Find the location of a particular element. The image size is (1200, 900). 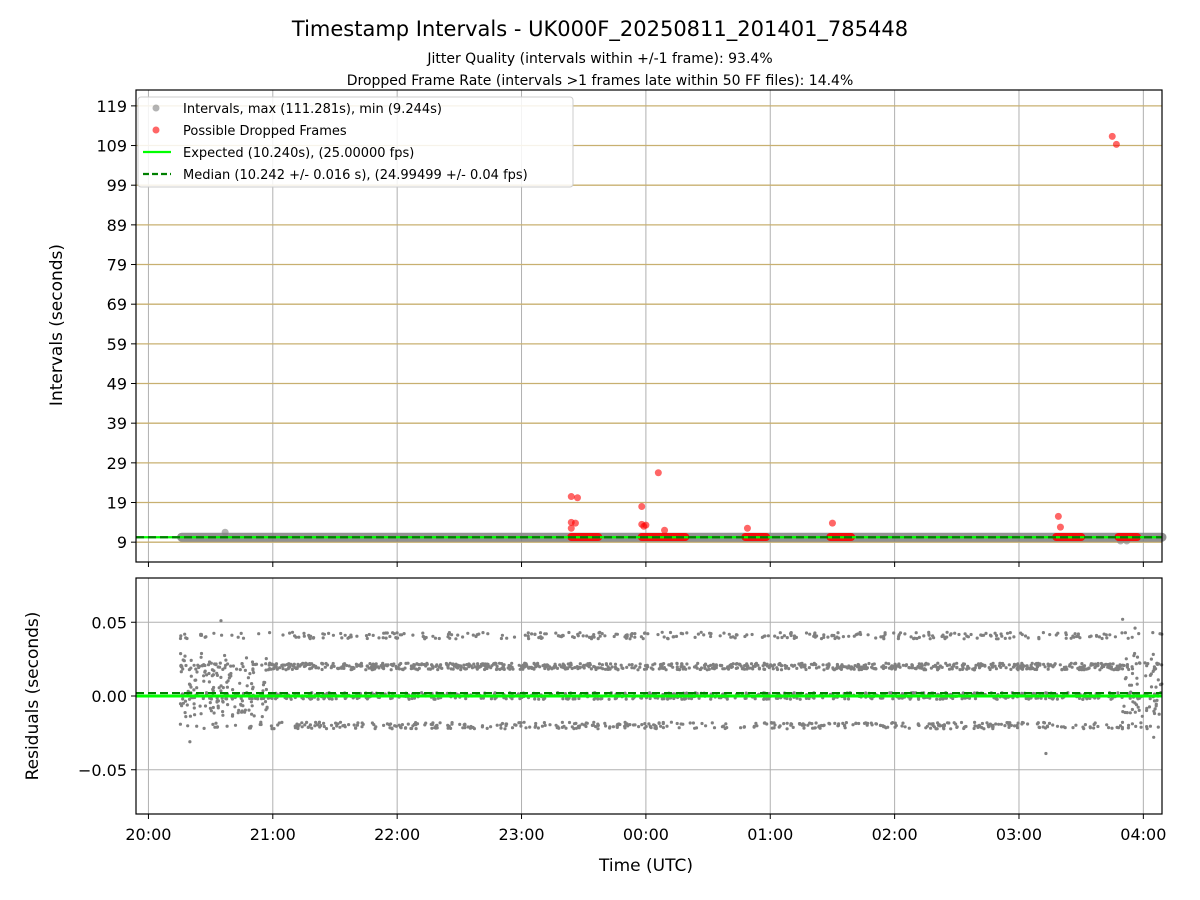

y-tick-label: 59 is located at coordinates (117, 344).